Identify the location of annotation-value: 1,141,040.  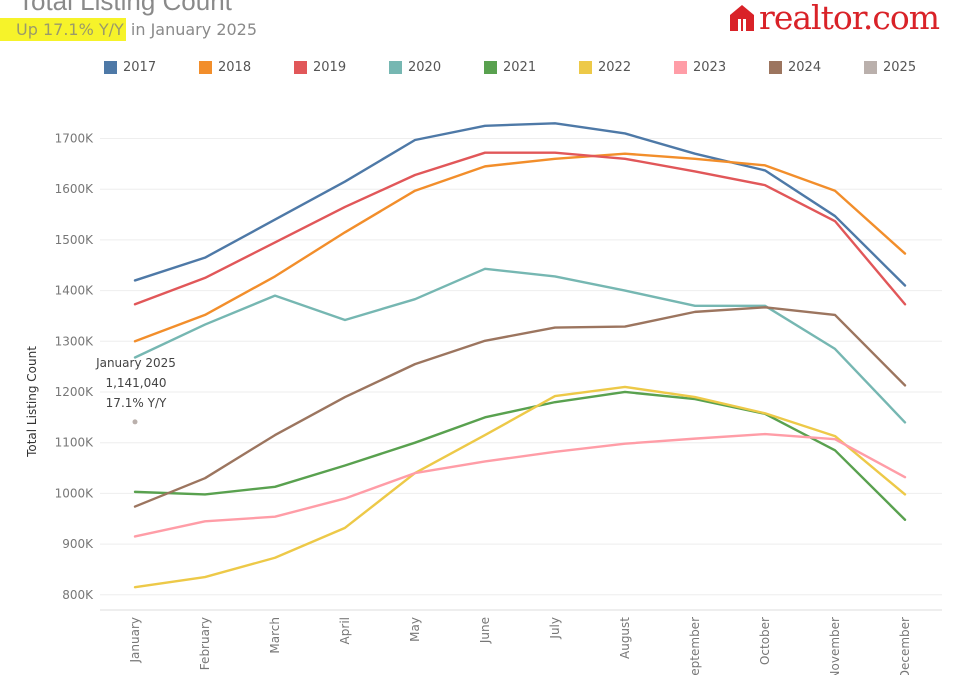
(136, 383).